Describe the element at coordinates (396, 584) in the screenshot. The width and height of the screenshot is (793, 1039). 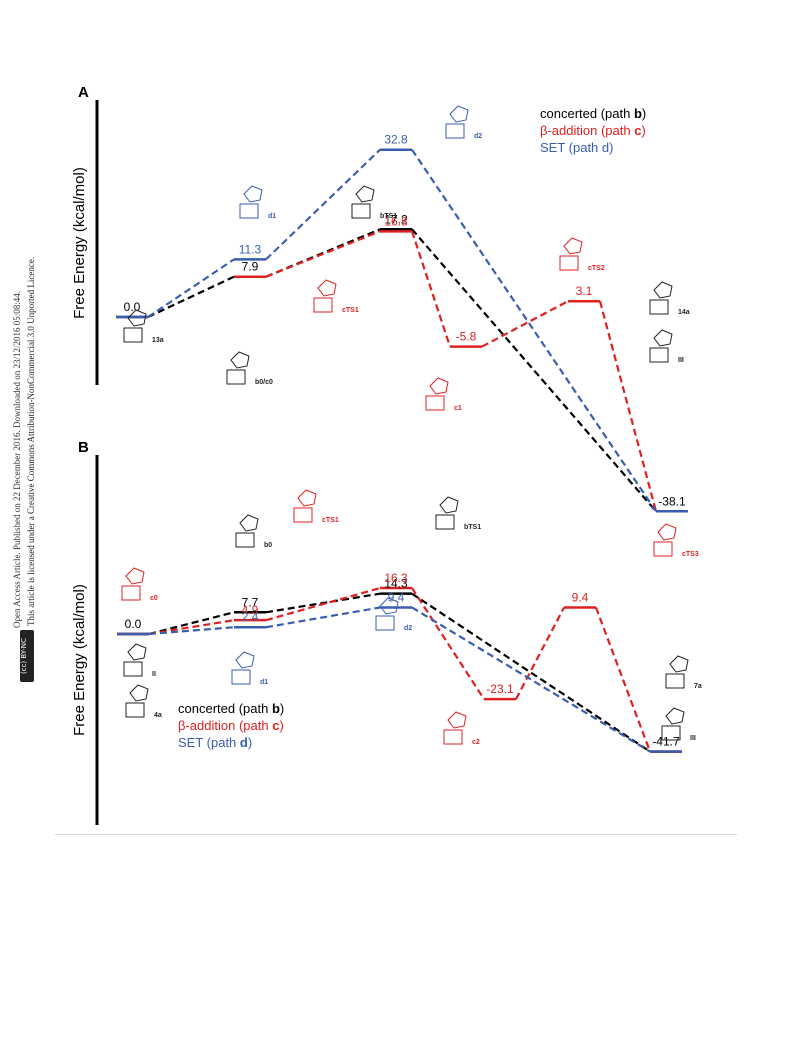
I see `energy-value-label: 14.3` at that location.